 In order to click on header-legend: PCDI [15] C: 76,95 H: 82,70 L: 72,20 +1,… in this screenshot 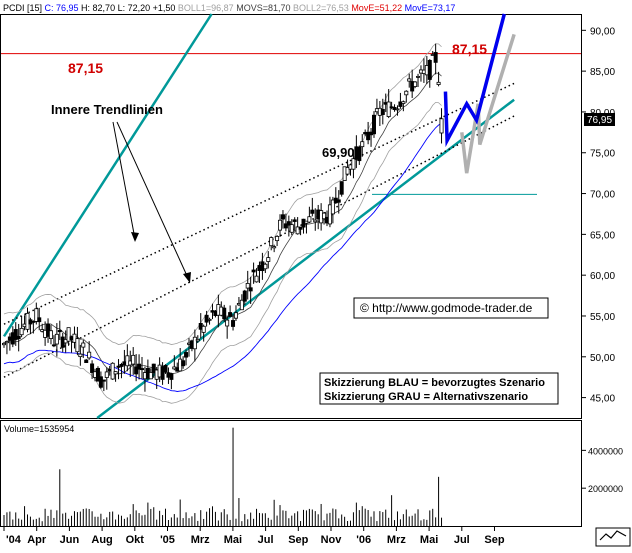, I will do `click(229, 8)`.